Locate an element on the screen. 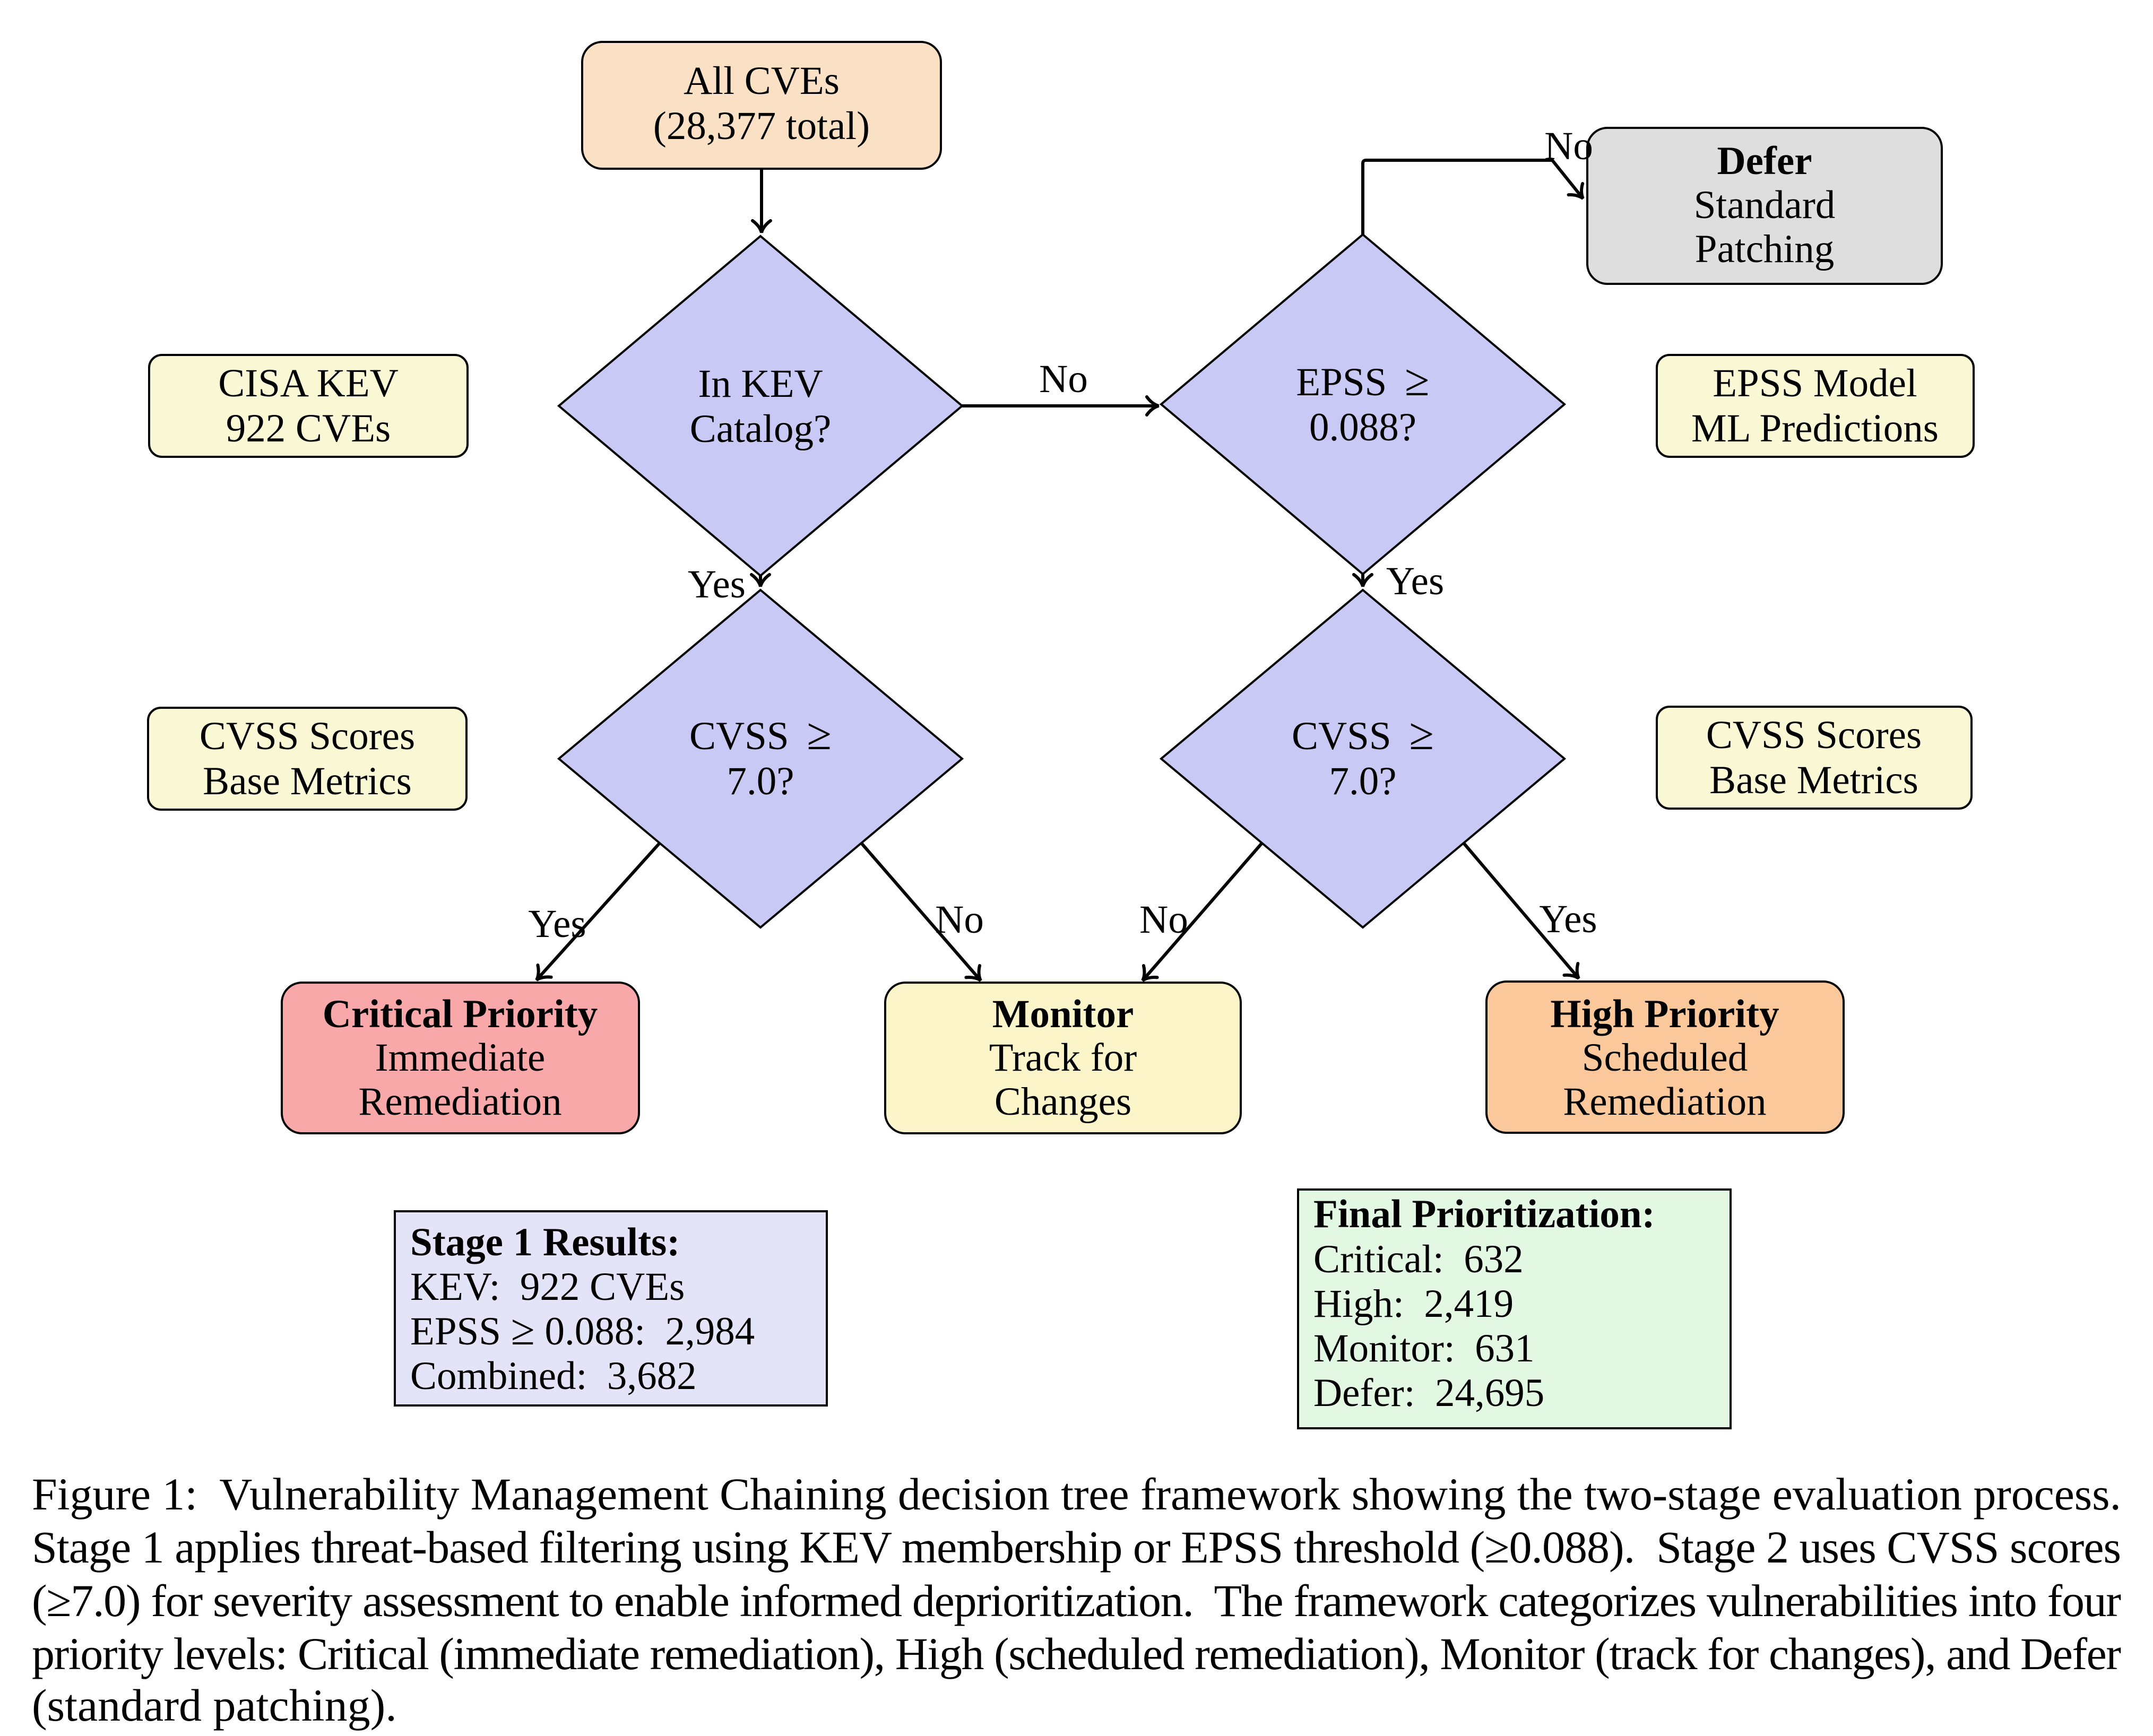 This screenshot has height=1736, width=2153. svg-text: Defer is located at coordinates (1764, 161).